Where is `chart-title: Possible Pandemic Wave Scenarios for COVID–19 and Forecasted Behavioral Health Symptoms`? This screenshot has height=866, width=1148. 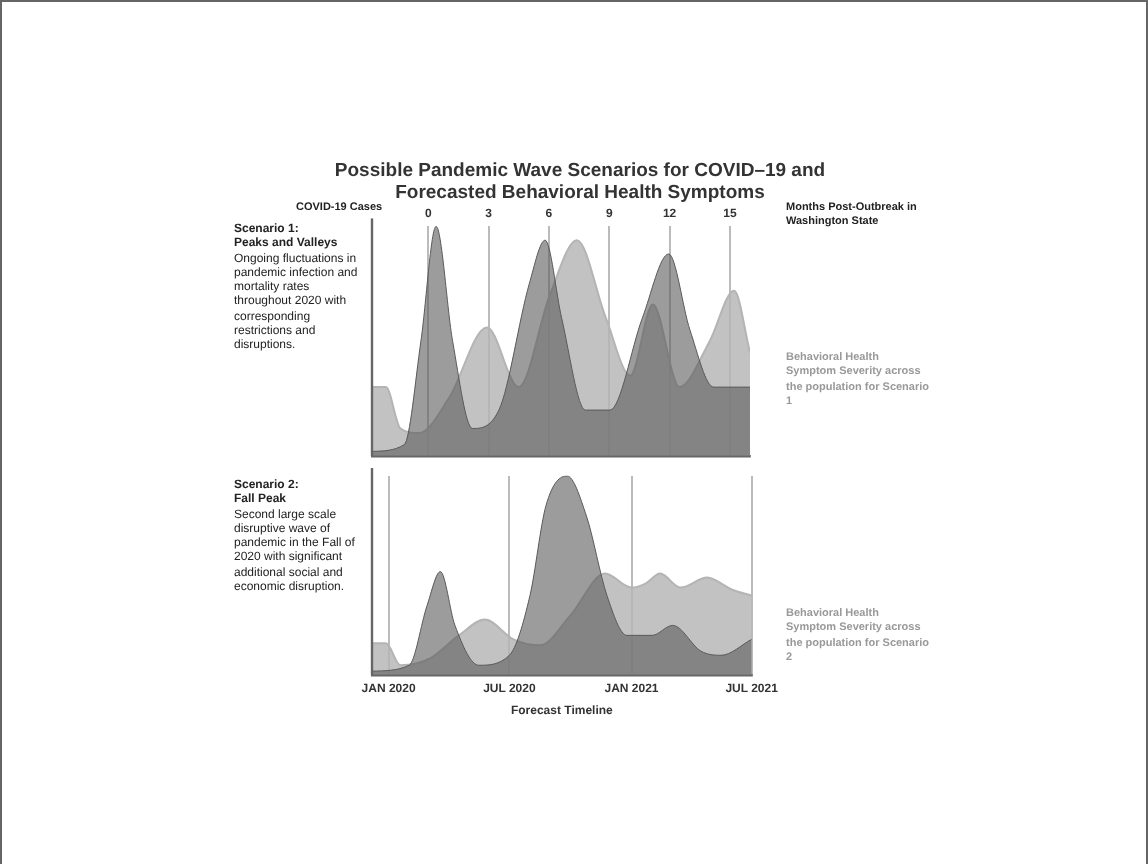
chart-title: Possible Pandemic Wave Scenarios for COVID–19 and Forecasted Behavioral Health Symptoms is located at coordinates (581, 182).